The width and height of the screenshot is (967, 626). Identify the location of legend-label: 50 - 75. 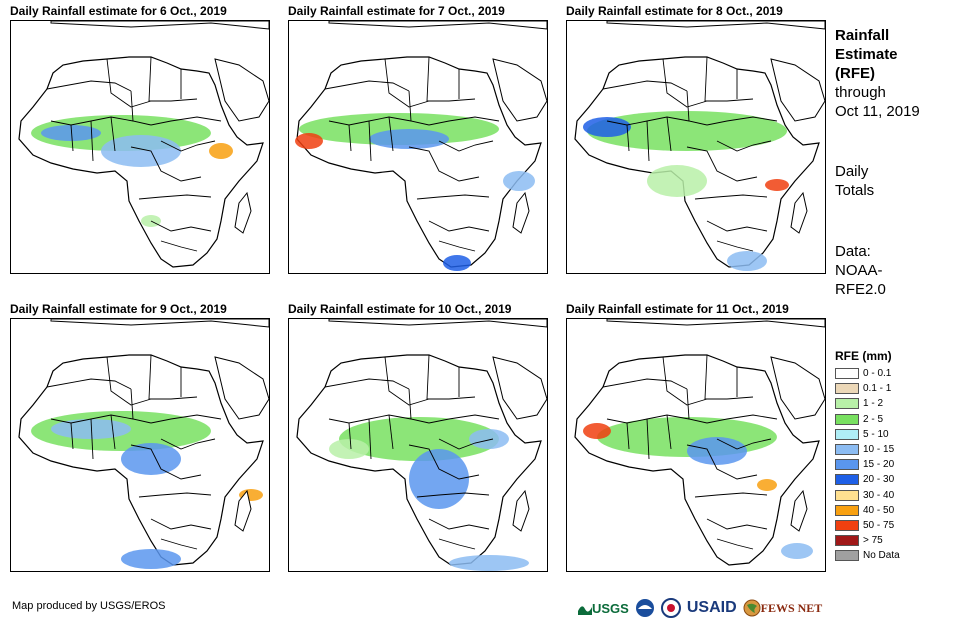
(879, 525).